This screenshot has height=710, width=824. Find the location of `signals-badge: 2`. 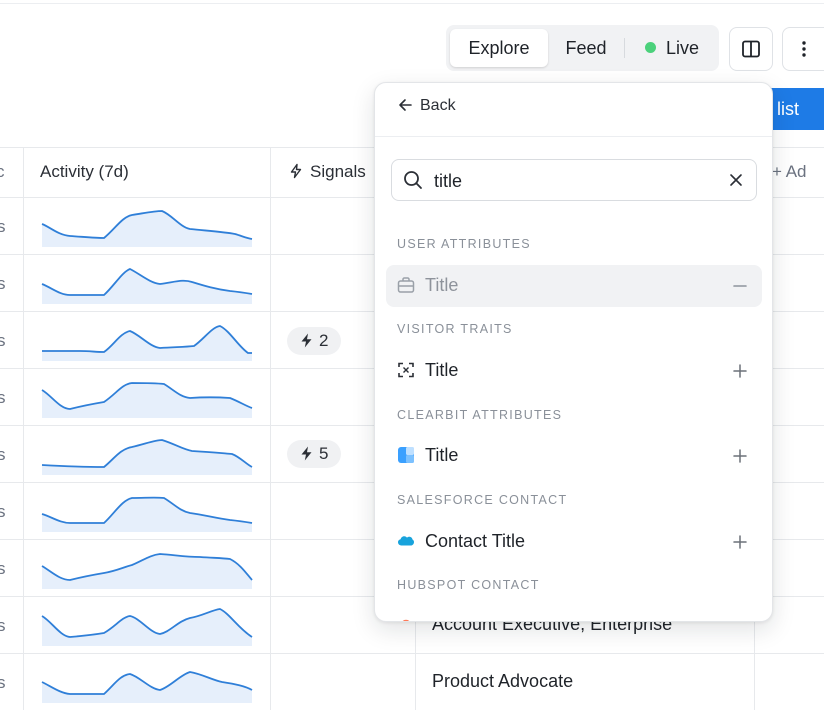

signals-badge: 2 is located at coordinates (314, 341).